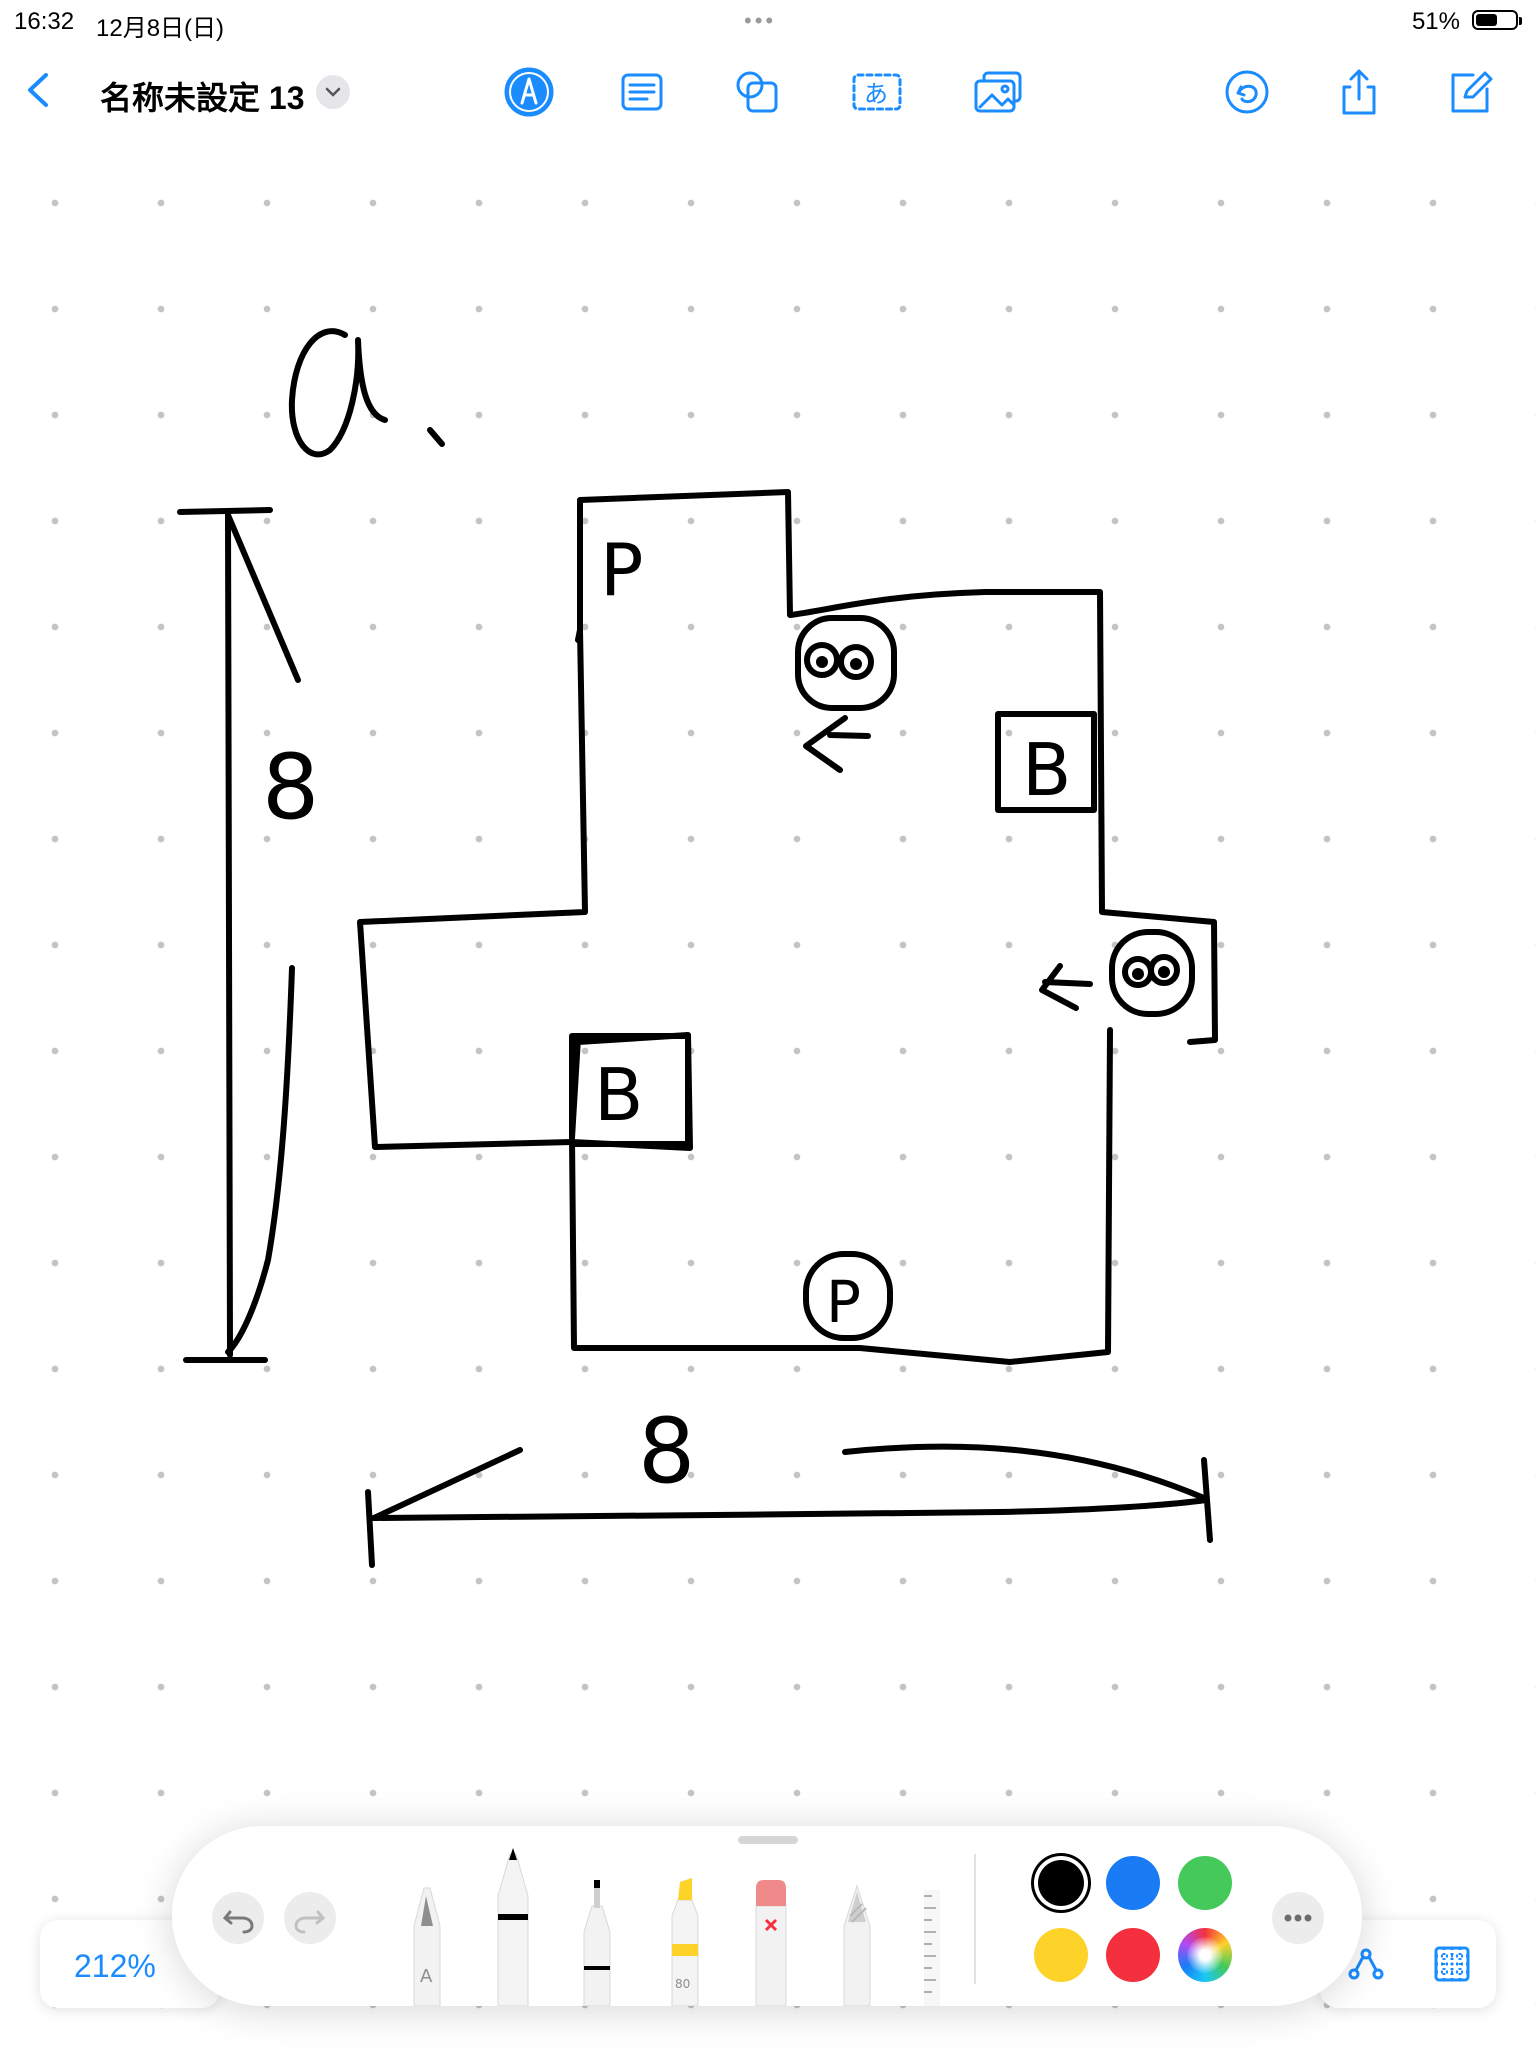  I want to click on color-blue, so click(1133, 1883).